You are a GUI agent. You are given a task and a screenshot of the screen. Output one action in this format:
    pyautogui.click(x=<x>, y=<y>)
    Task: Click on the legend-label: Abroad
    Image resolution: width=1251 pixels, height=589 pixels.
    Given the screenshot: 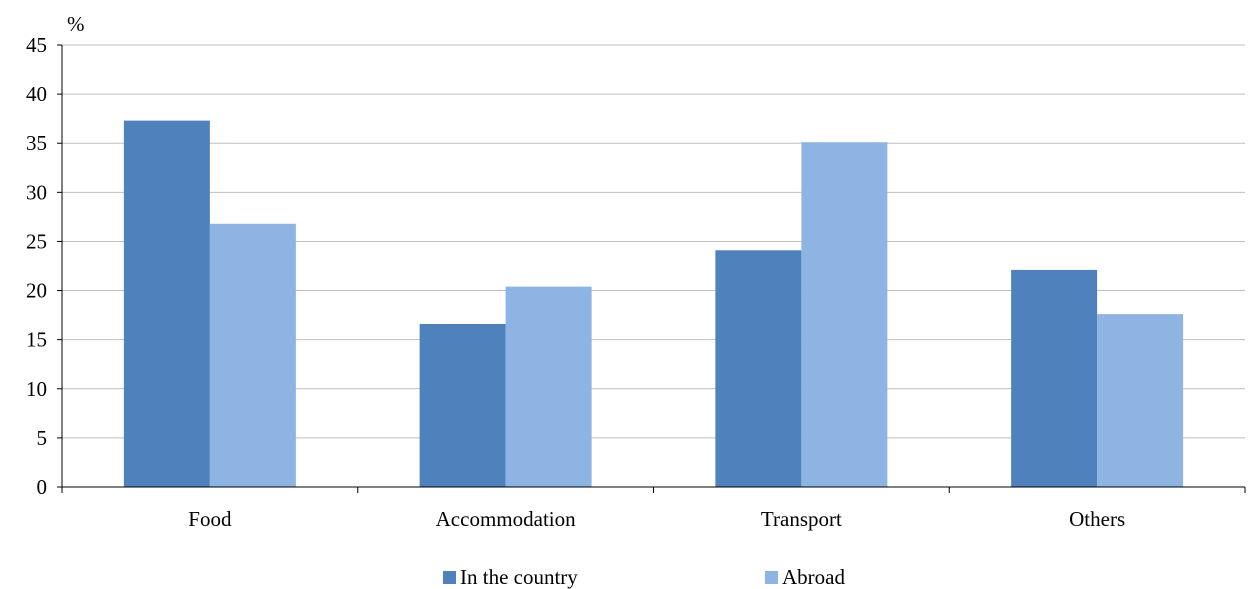 What is the action you would take?
    pyautogui.click(x=813, y=577)
    